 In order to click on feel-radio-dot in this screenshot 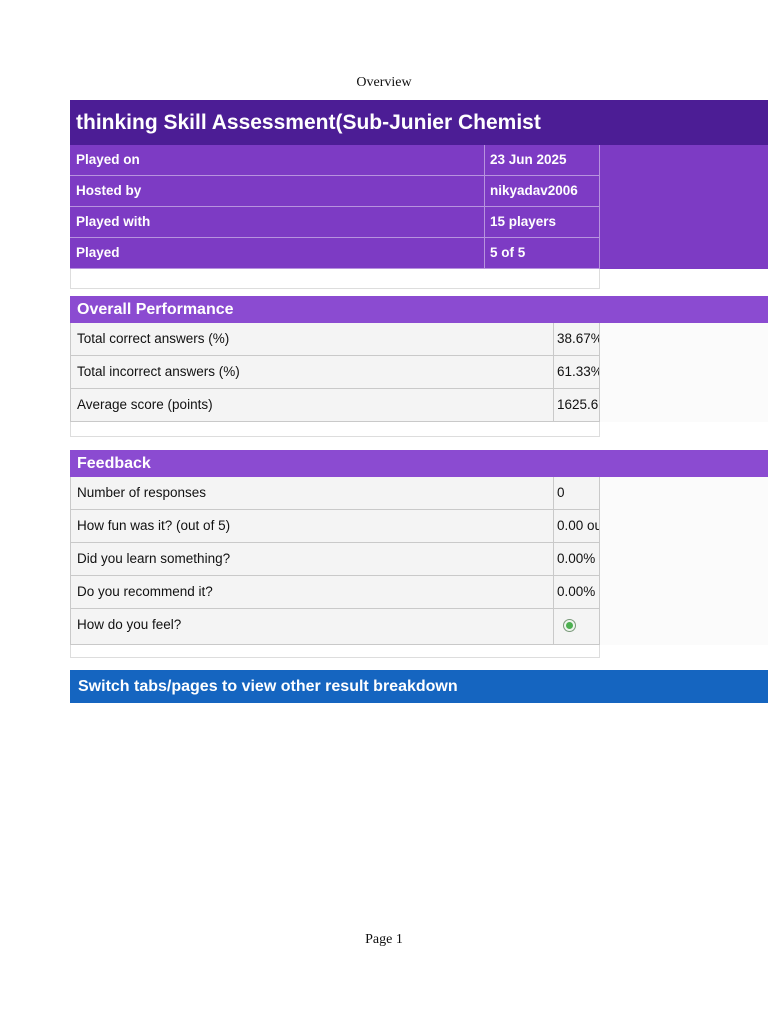, I will do `click(569, 625)`.